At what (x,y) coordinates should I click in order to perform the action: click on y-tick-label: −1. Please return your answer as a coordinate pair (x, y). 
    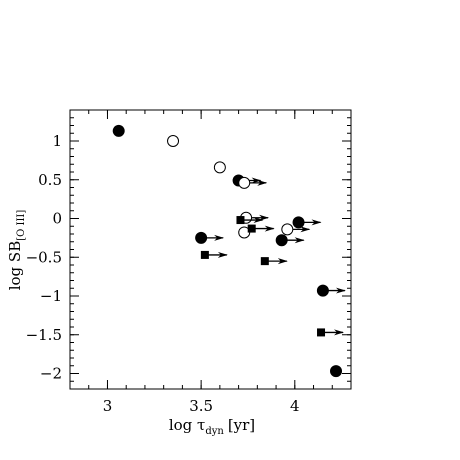
    Looking at the image, I should click on (51, 296).